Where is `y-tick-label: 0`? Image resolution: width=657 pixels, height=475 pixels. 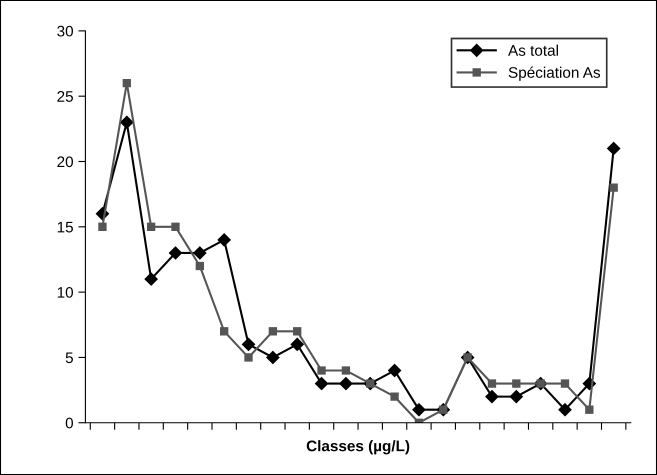
y-tick-label: 0 is located at coordinates (70, 423).